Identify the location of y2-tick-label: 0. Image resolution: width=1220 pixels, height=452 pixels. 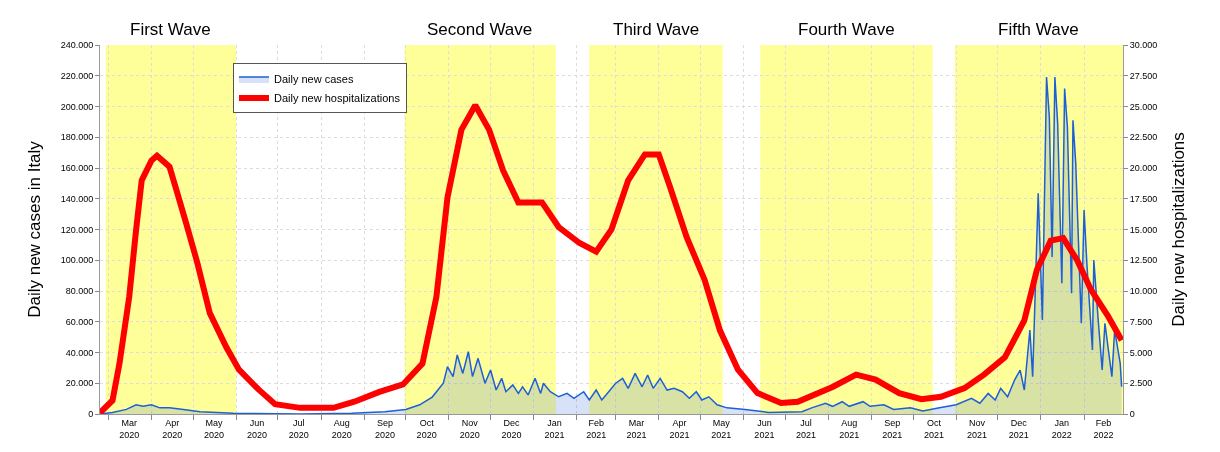
(1132, 414).